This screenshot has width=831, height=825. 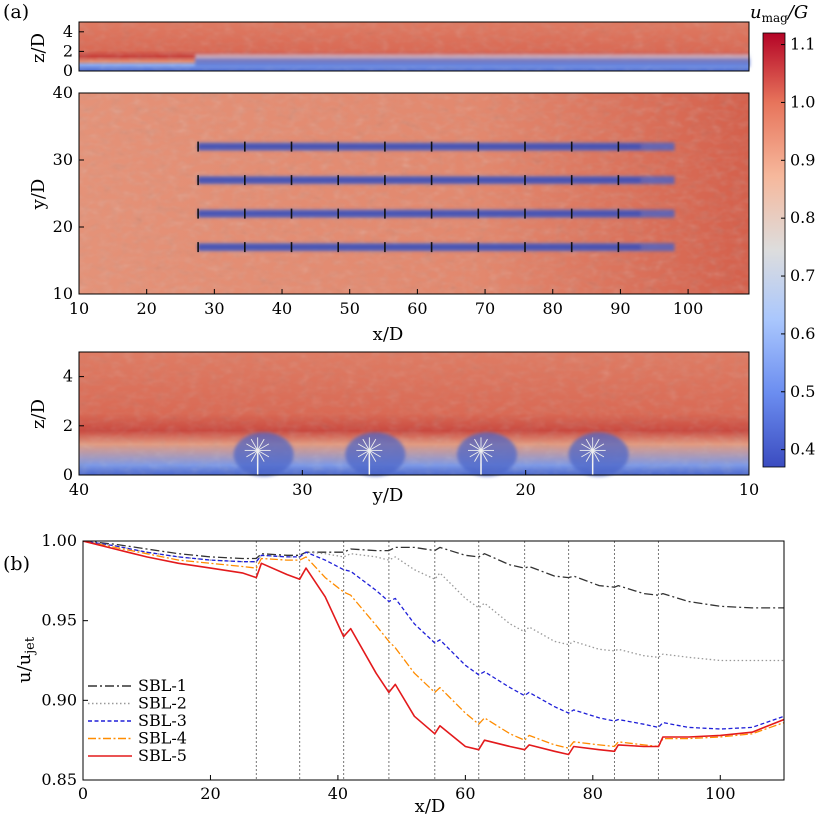 What do you see at coordinates (389, 50) in the screenshot?
I see `side-view: 024 z/D` at bounding box center [389, 50].